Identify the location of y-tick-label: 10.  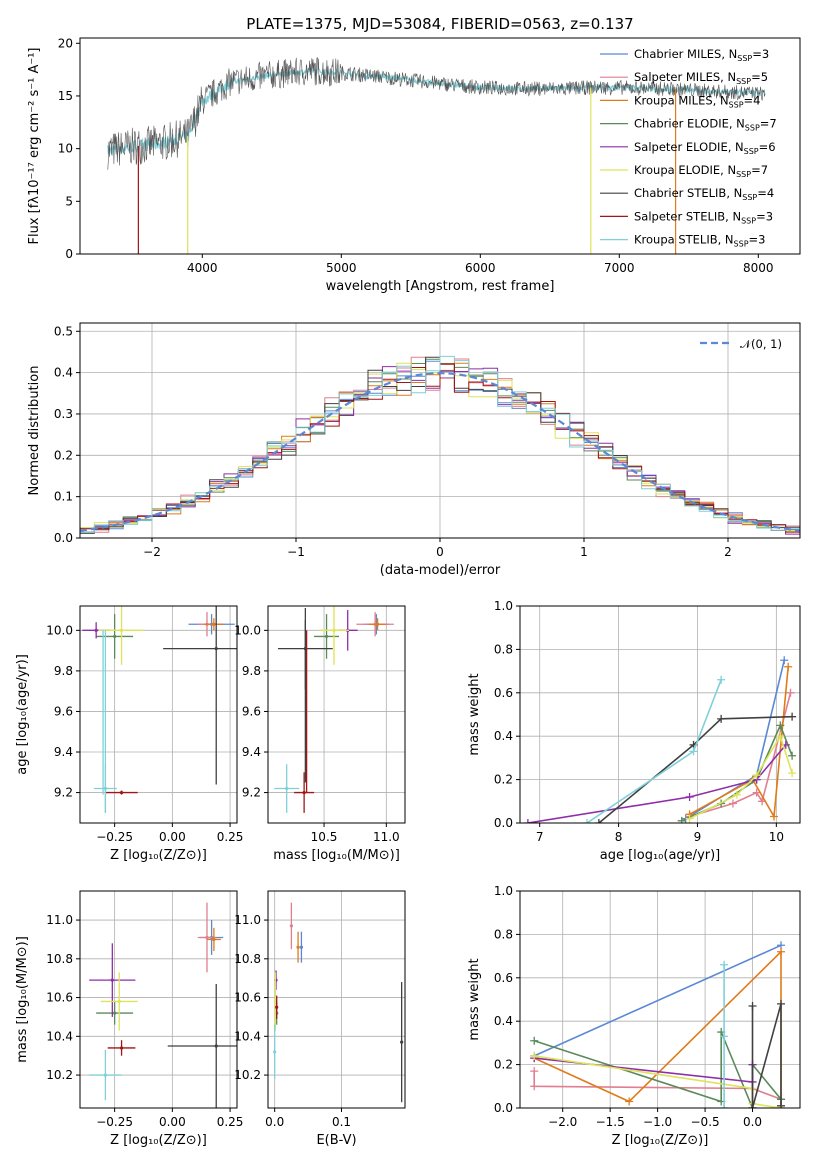
(65, 149).